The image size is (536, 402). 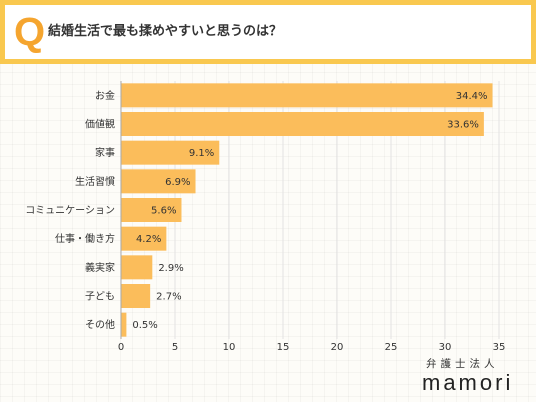 I want to click on data-label: 34.4%, so click(x=472, y=96).